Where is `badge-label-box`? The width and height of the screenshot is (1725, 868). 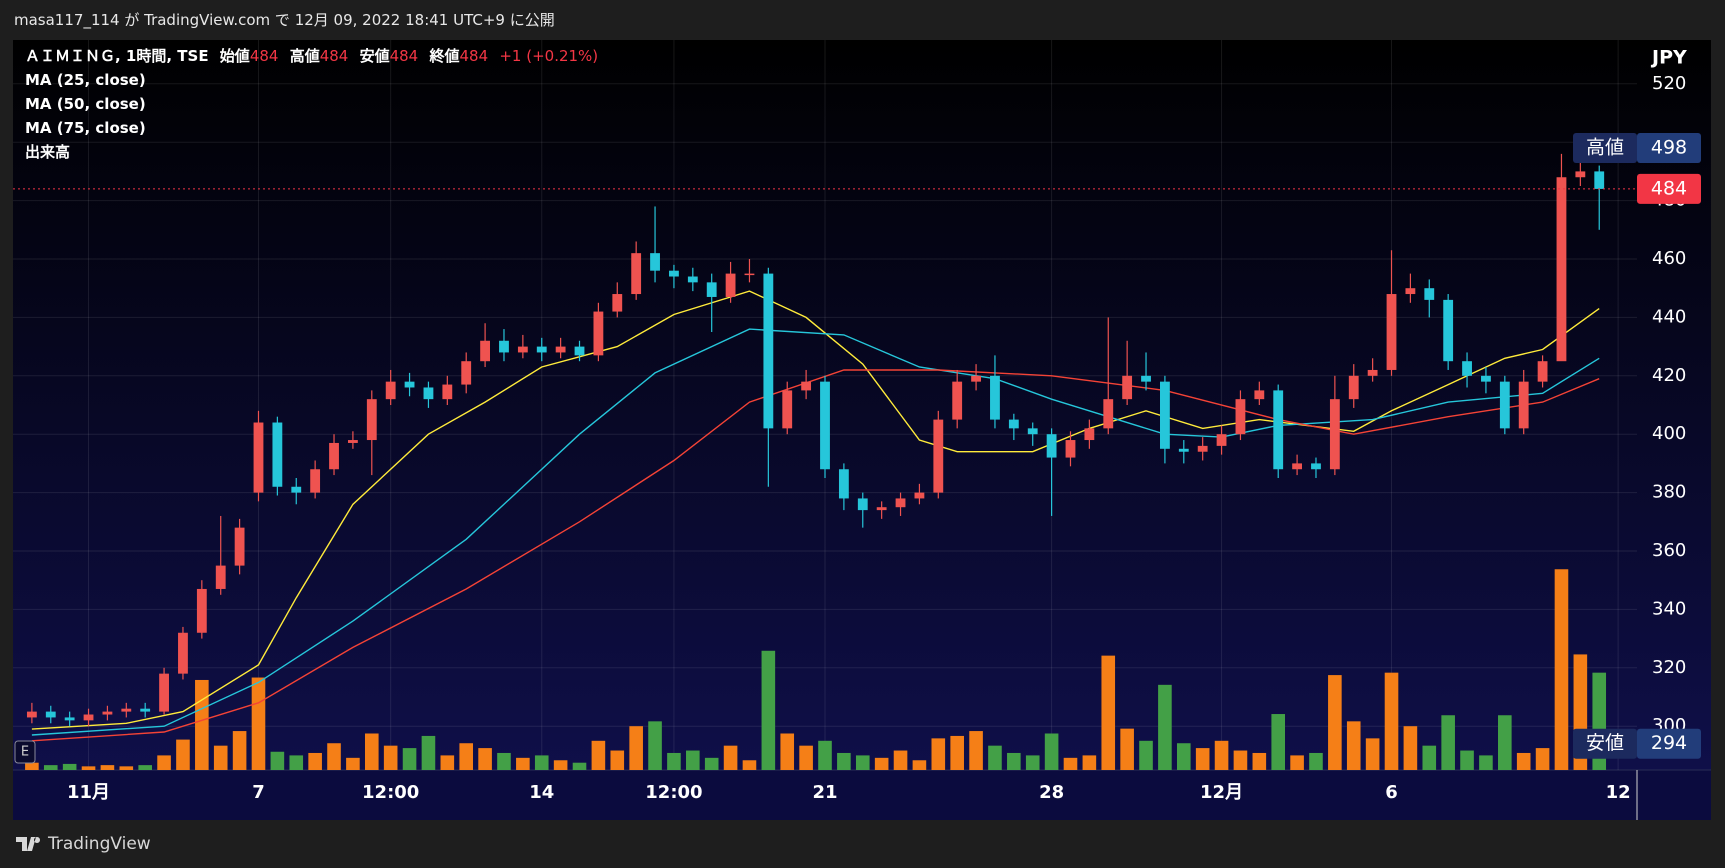
badge-label-box is located at coordinates (1605, 148).